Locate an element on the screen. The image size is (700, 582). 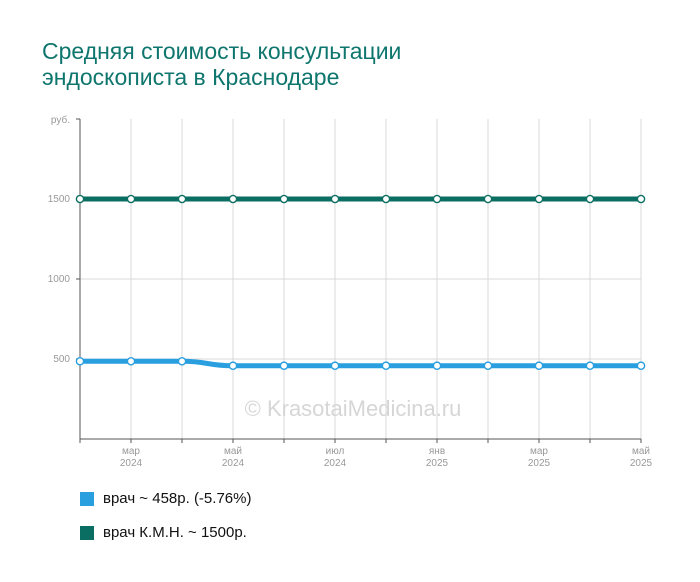
x-tick-label-month: янв is located at coordinates (437, 451).